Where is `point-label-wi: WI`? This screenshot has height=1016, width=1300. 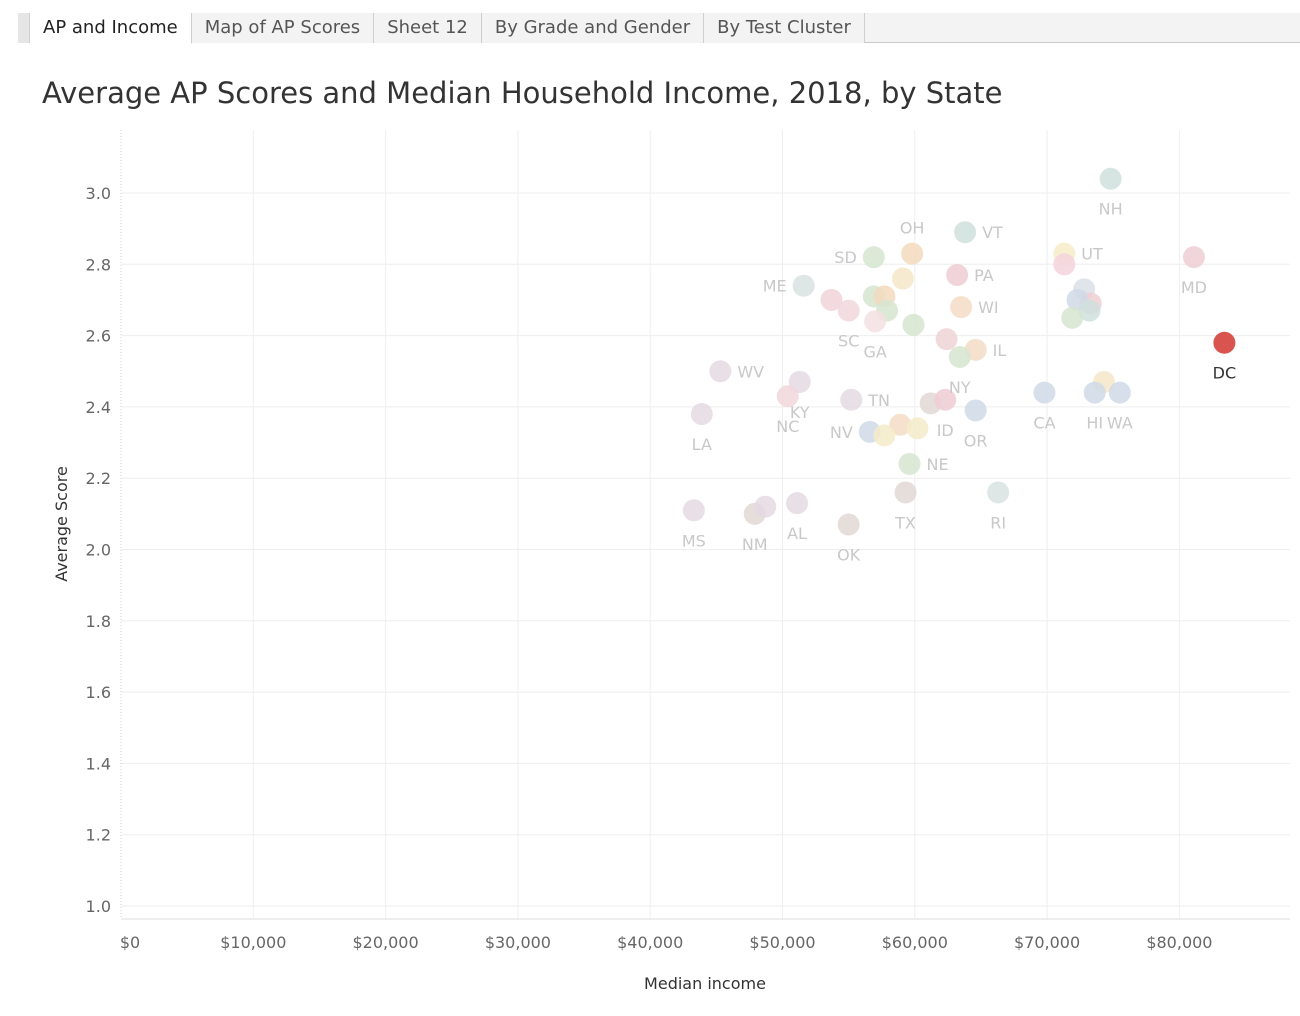
point-label-wi: WI is located at coordinates (988, 307).